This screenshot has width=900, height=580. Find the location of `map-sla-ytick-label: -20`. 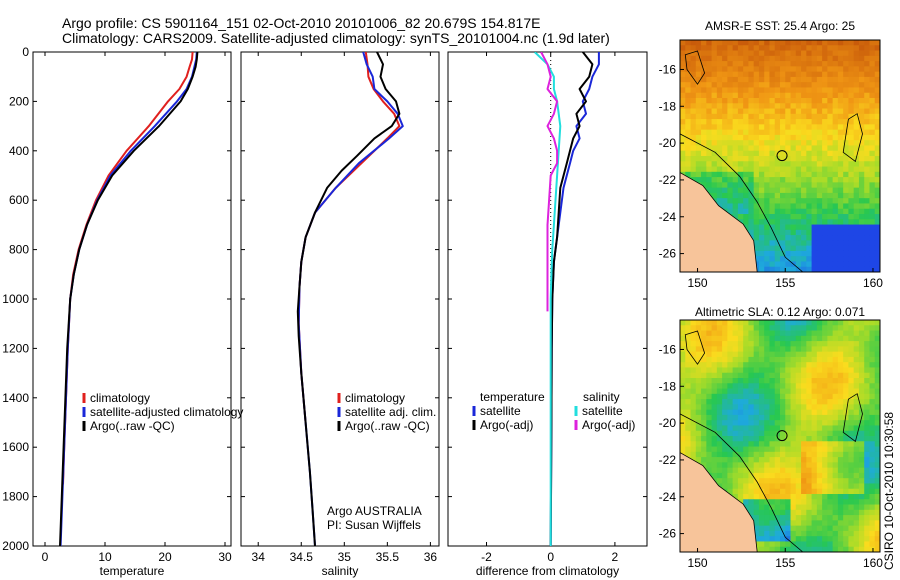

map-sla-ytick-label: -20 is located at coordinates (668, 423).